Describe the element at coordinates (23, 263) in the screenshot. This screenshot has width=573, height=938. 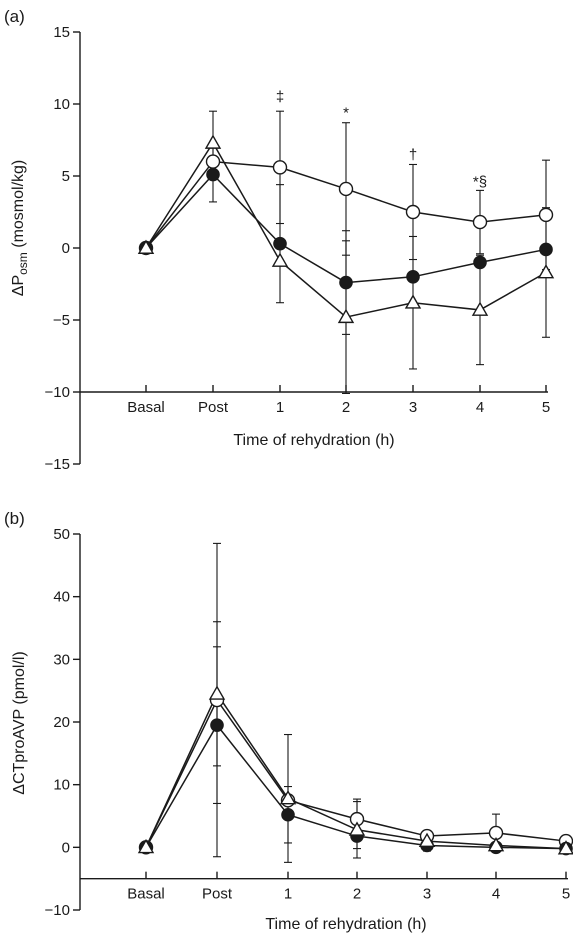
I see `panel-a-y-axis-label-sub: osm` at that location.